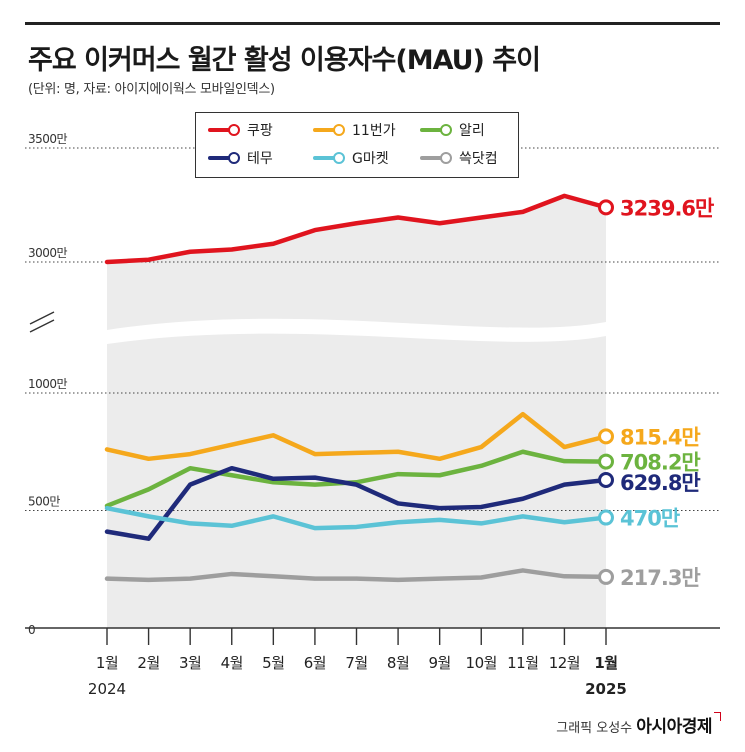 Image resolution: width=745 pixels, height=752 pixels. Describe the element at coordinates (398, 663) in the screenshot. I see `x-tick-label: 8월` at that location.